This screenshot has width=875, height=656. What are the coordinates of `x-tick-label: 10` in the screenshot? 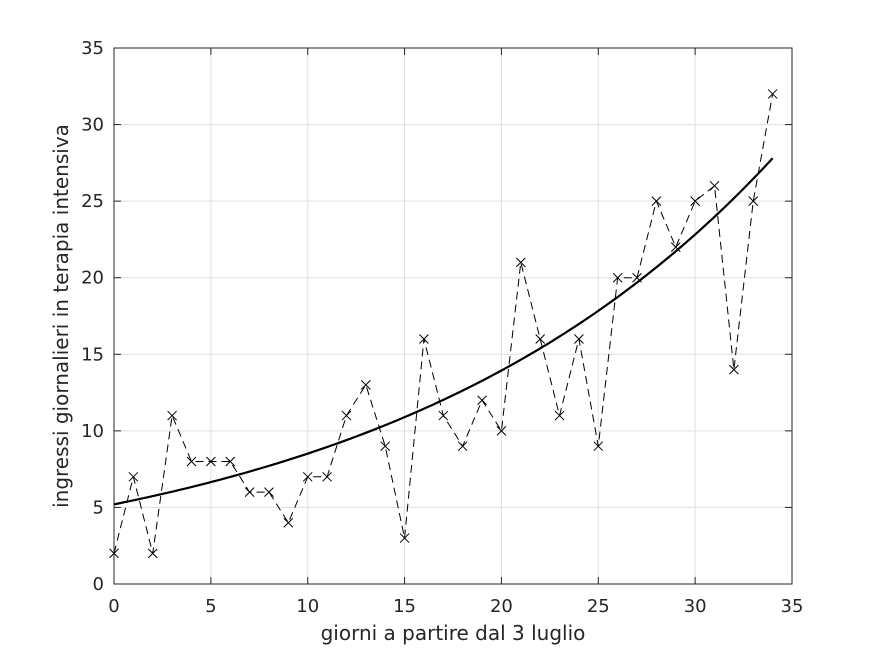 It's located at (307, 606).